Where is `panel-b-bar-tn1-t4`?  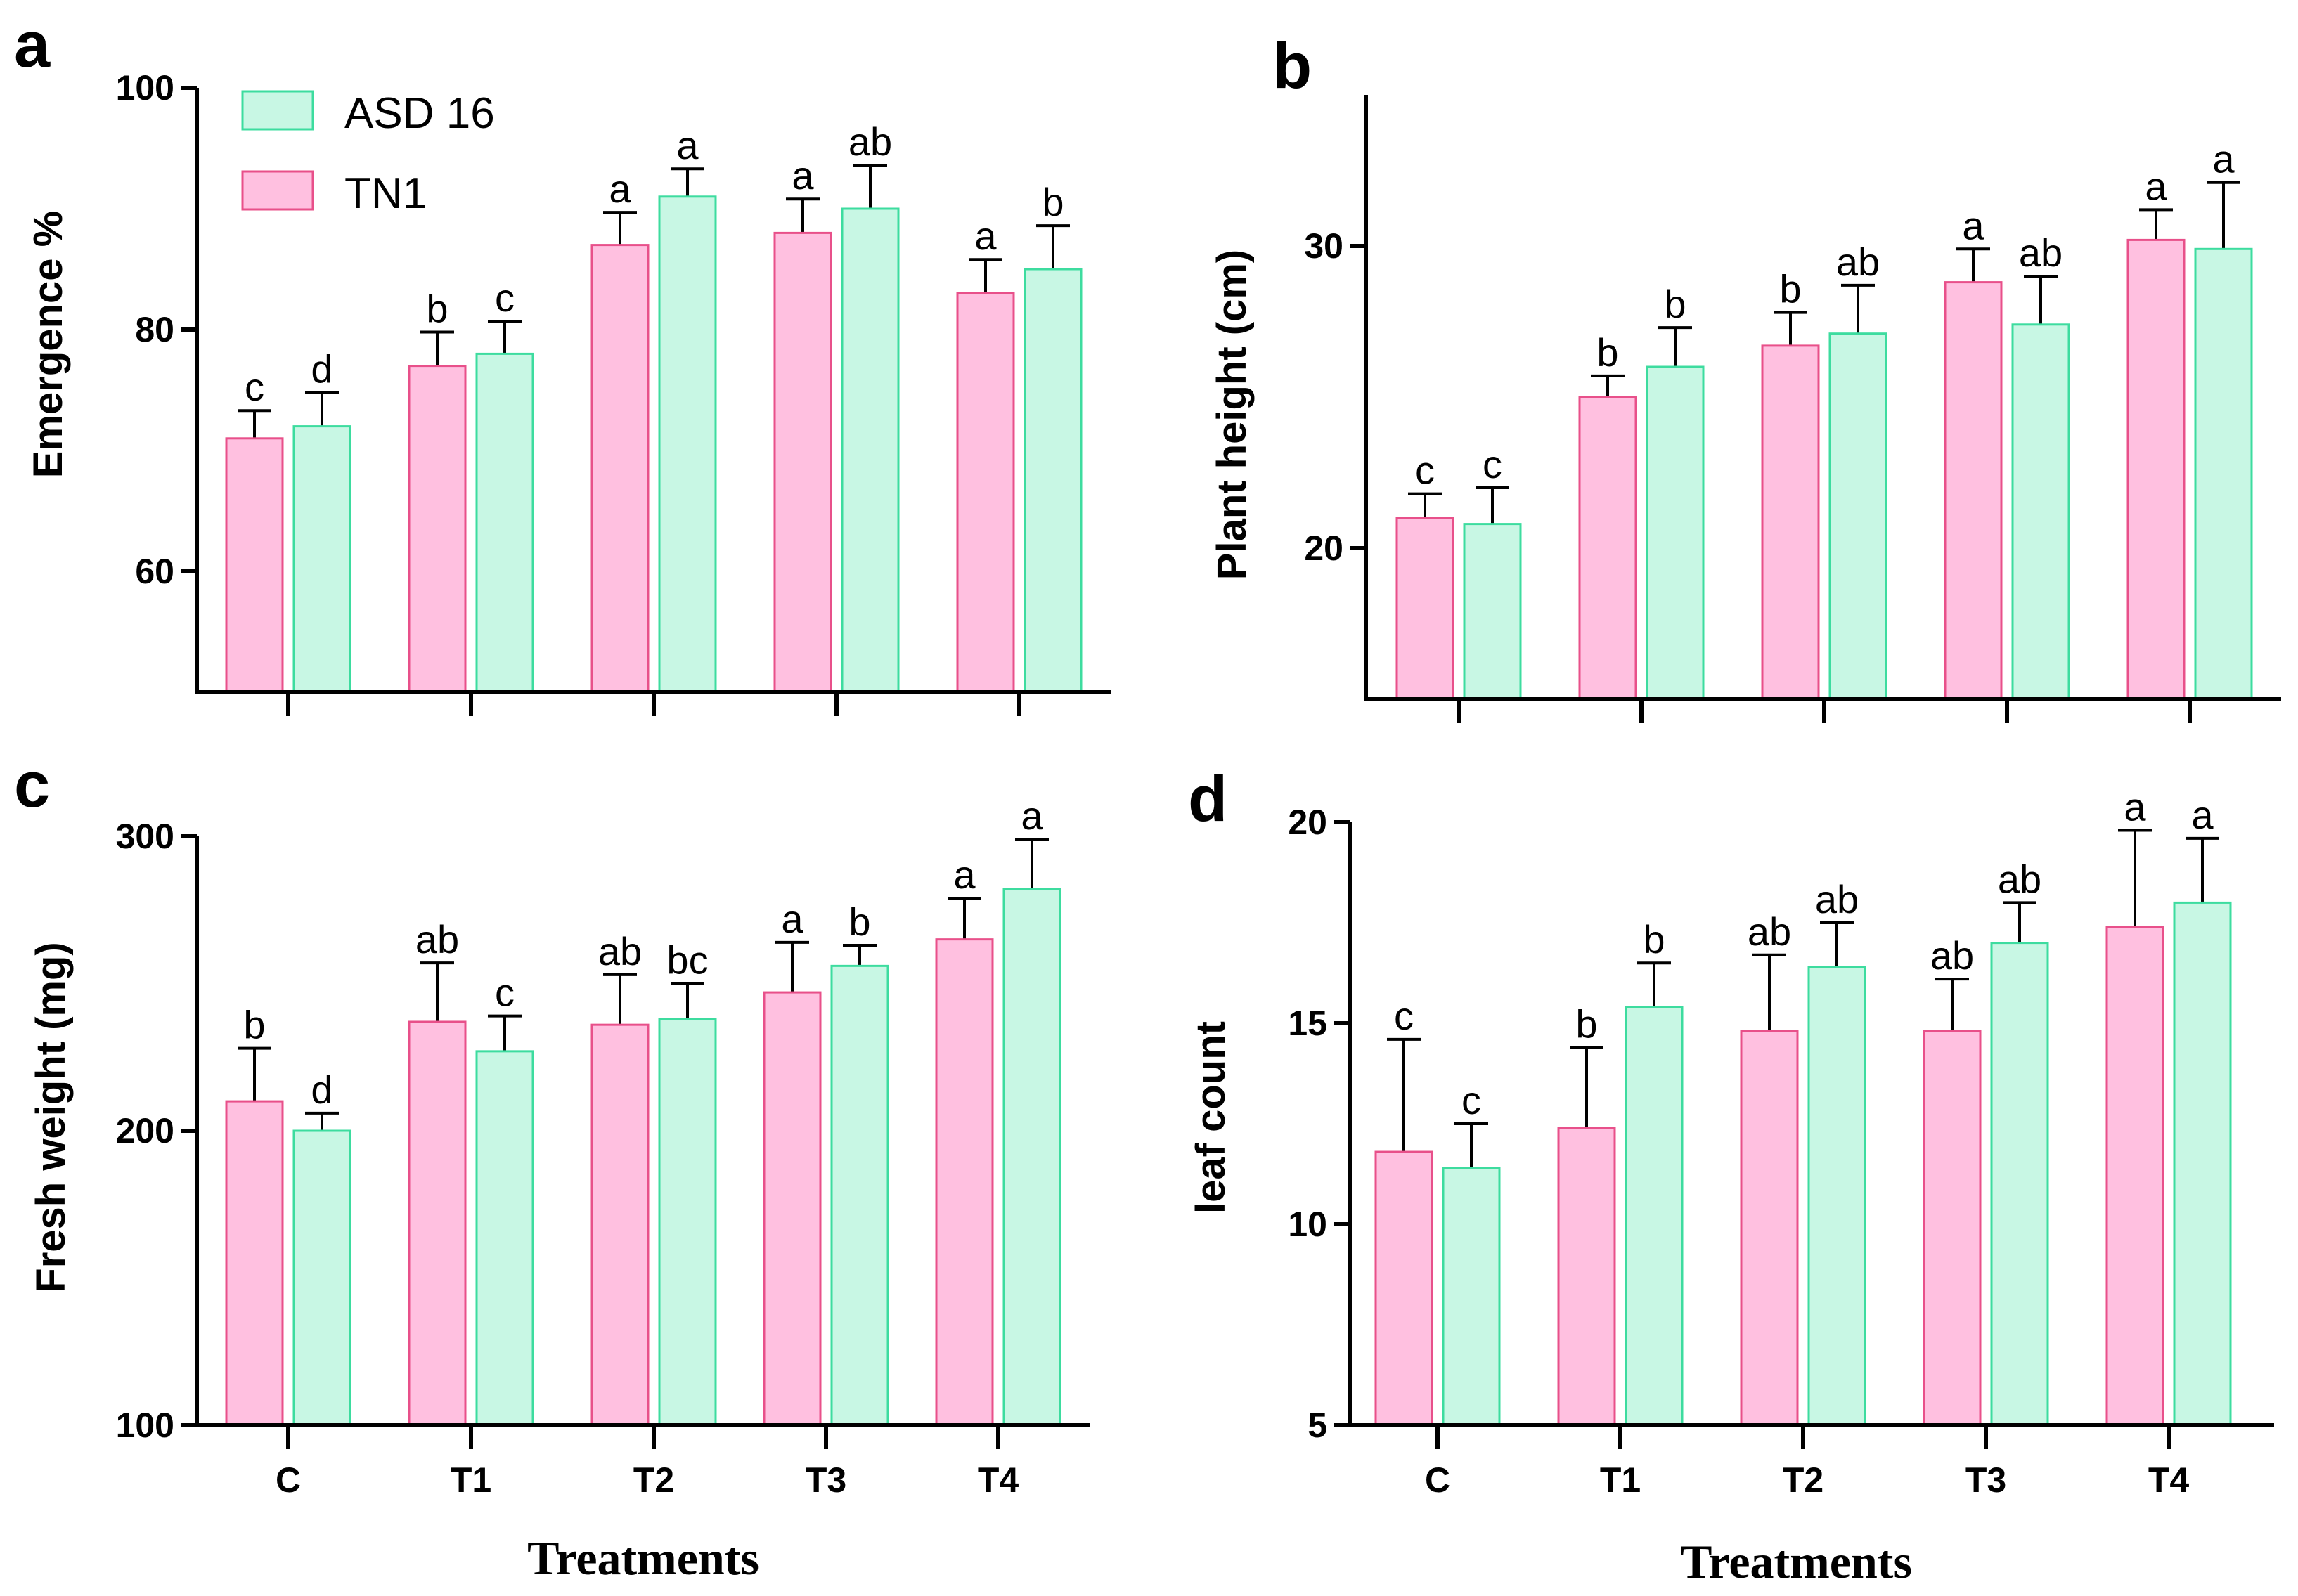 panel-b-bar-tn1-t4 is located at coordinates (2156, 469).